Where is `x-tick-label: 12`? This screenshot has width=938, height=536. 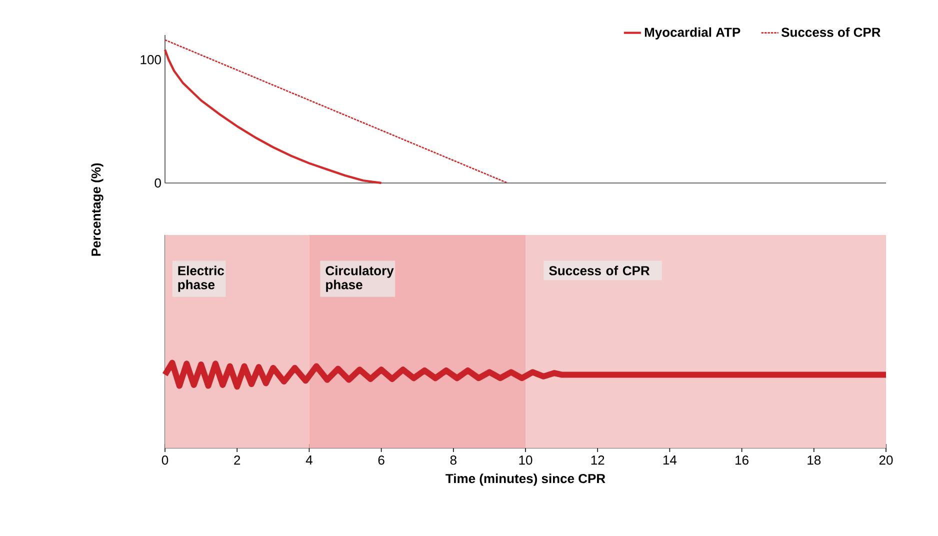 x-tick-label: 12 is located at coordinates (597, 460).